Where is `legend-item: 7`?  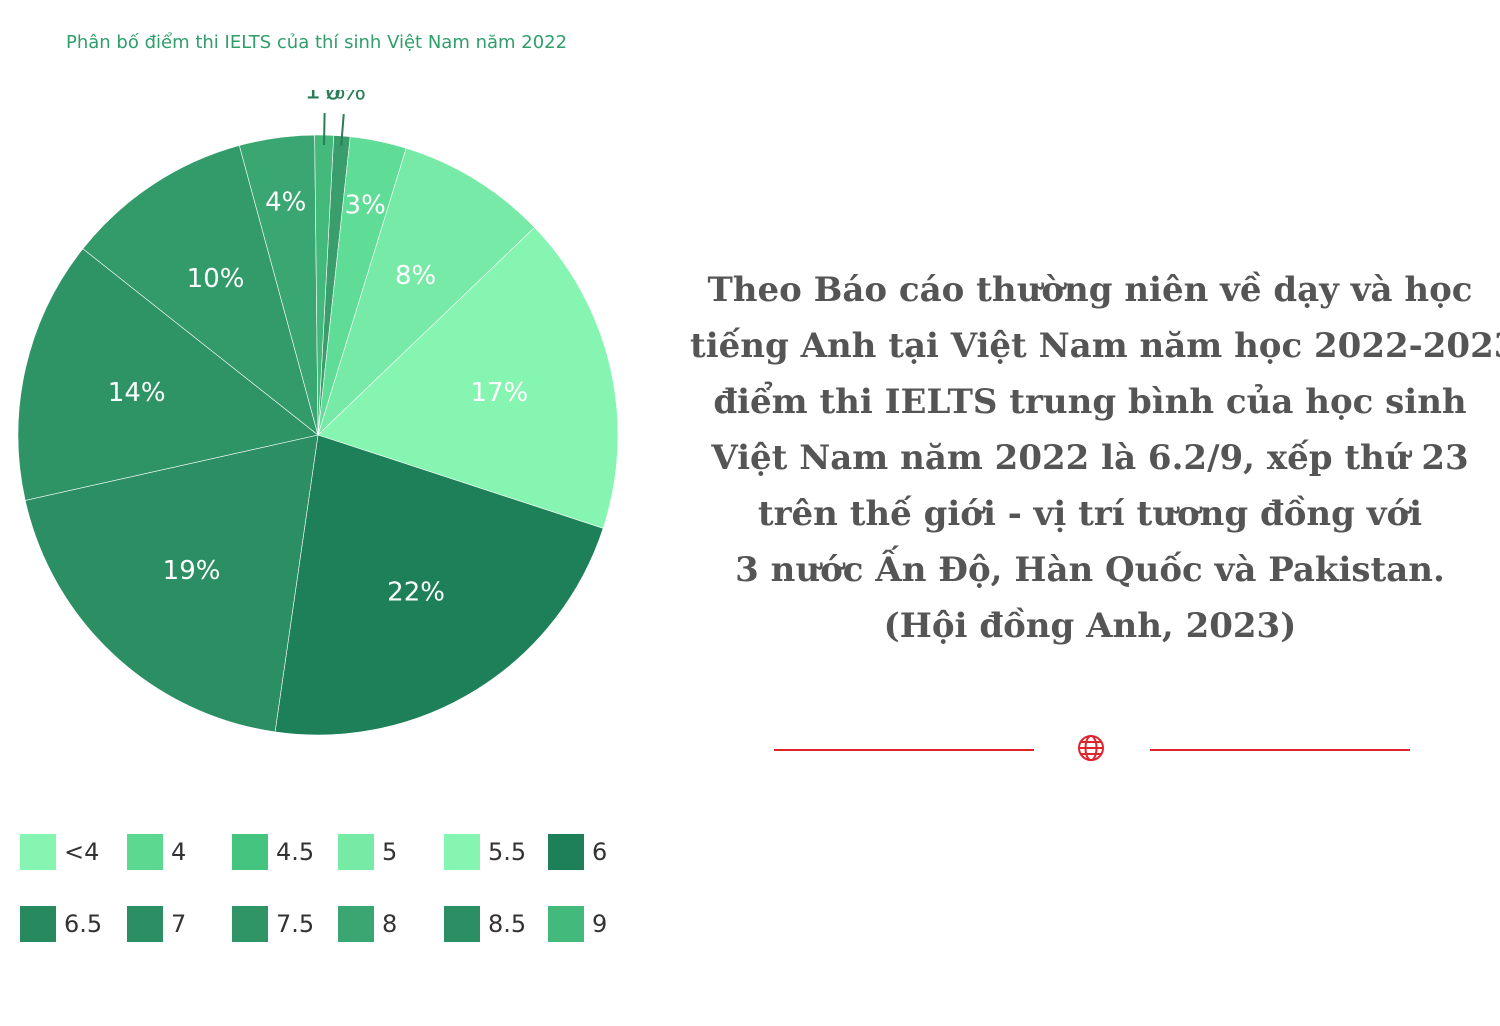 legend-item: 7 is located at coordinates (156, 924).